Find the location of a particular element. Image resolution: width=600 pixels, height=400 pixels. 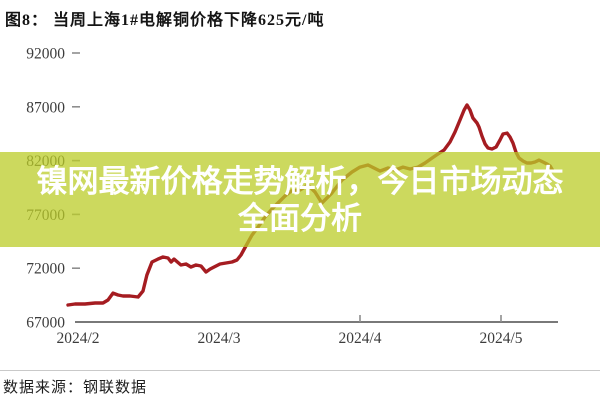

svg-text: 2024/2 is located at coordinates (77, 338).